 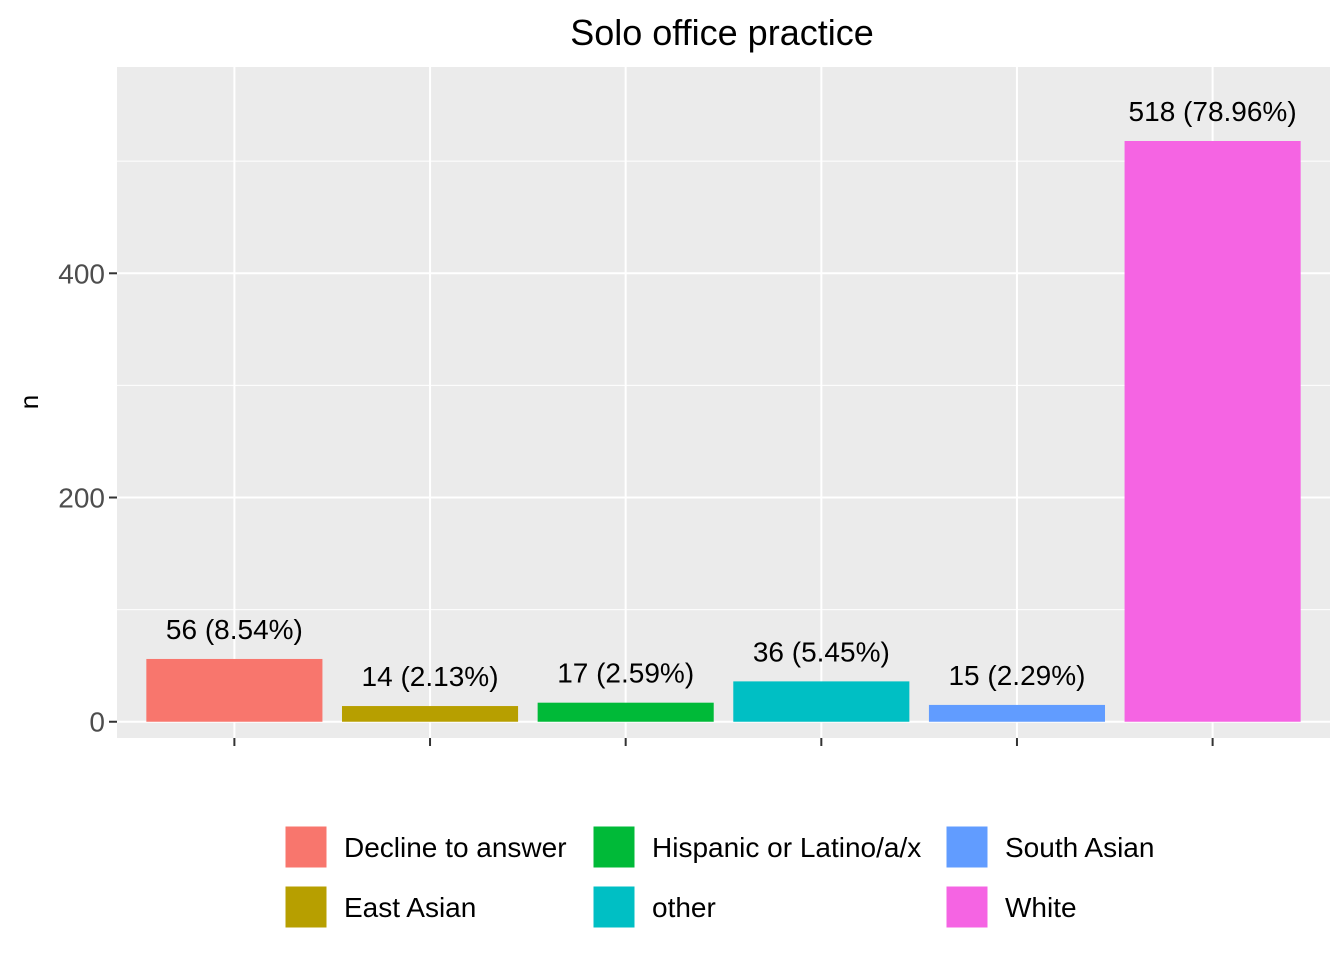 I want to click on chart-title: Solo office practice, so click(x=722, y=32).